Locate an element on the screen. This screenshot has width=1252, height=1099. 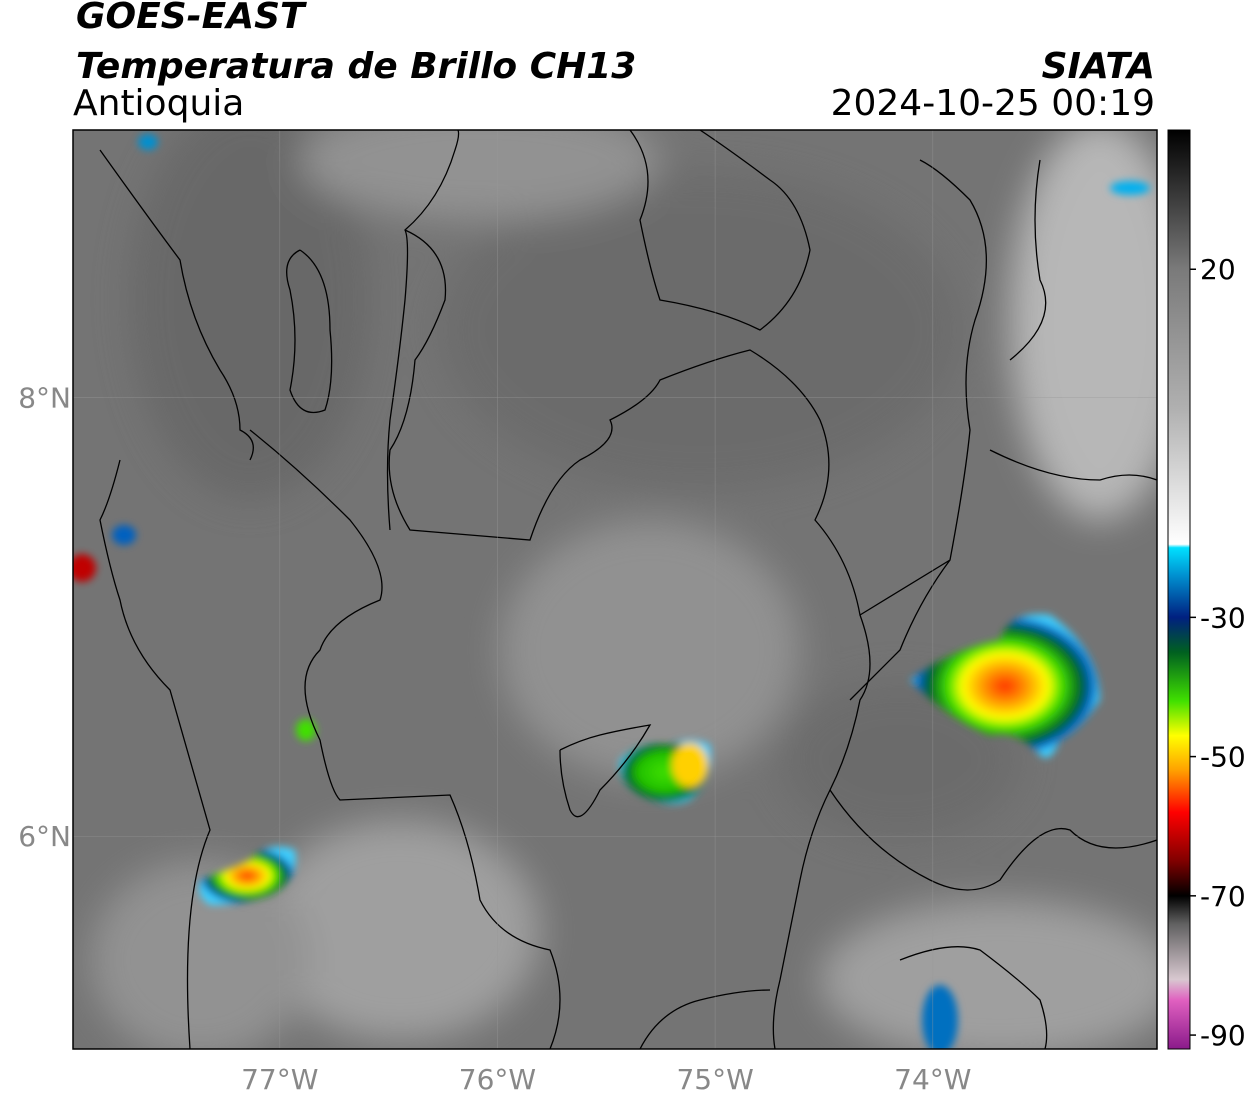
product: Temperatura de Brillo CH13 is located at coordinates (356, 66).